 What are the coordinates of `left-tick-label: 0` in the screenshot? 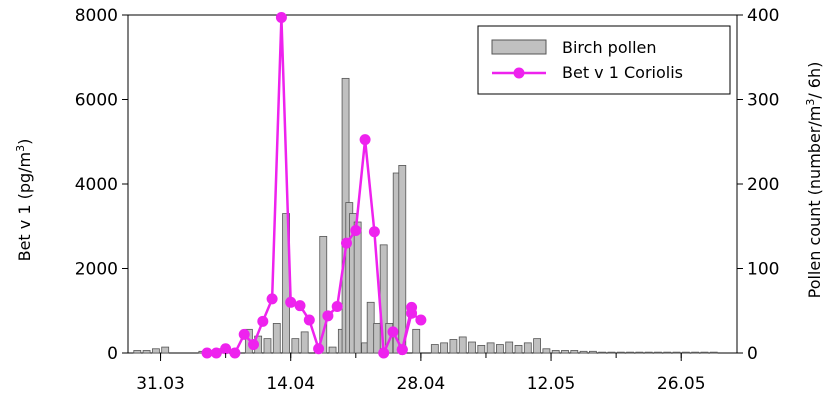 It's located at (112, 354).